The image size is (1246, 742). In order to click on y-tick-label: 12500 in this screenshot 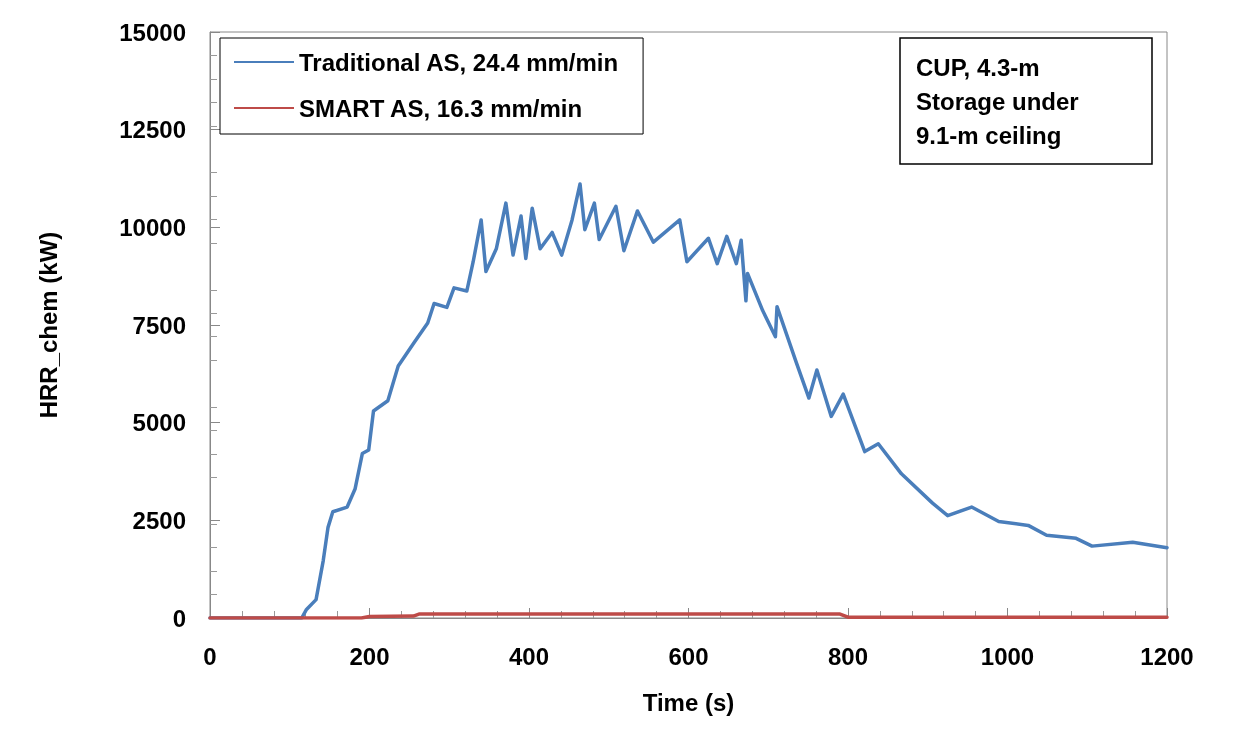, I will do `click(152, 130)`.